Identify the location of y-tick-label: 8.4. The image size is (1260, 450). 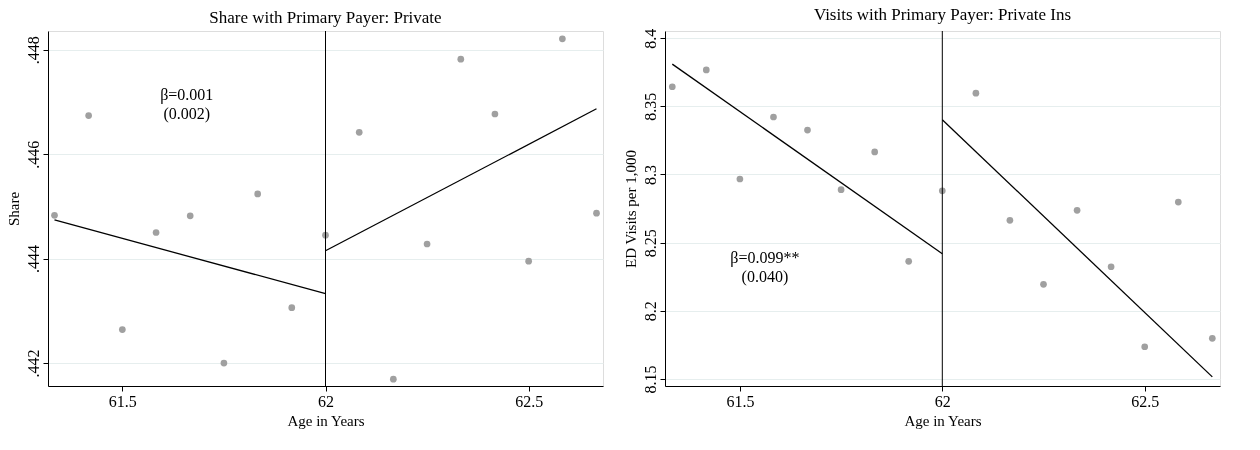
(650, 38).